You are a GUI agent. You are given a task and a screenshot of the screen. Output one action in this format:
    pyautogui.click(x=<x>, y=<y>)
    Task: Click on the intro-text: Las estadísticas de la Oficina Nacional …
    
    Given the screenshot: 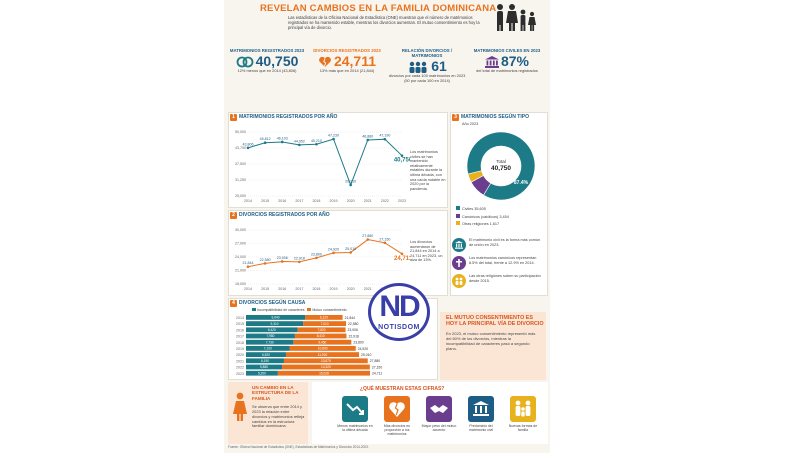 What is the action you would take?
    pyautogui.click(x=384, y=23)
    